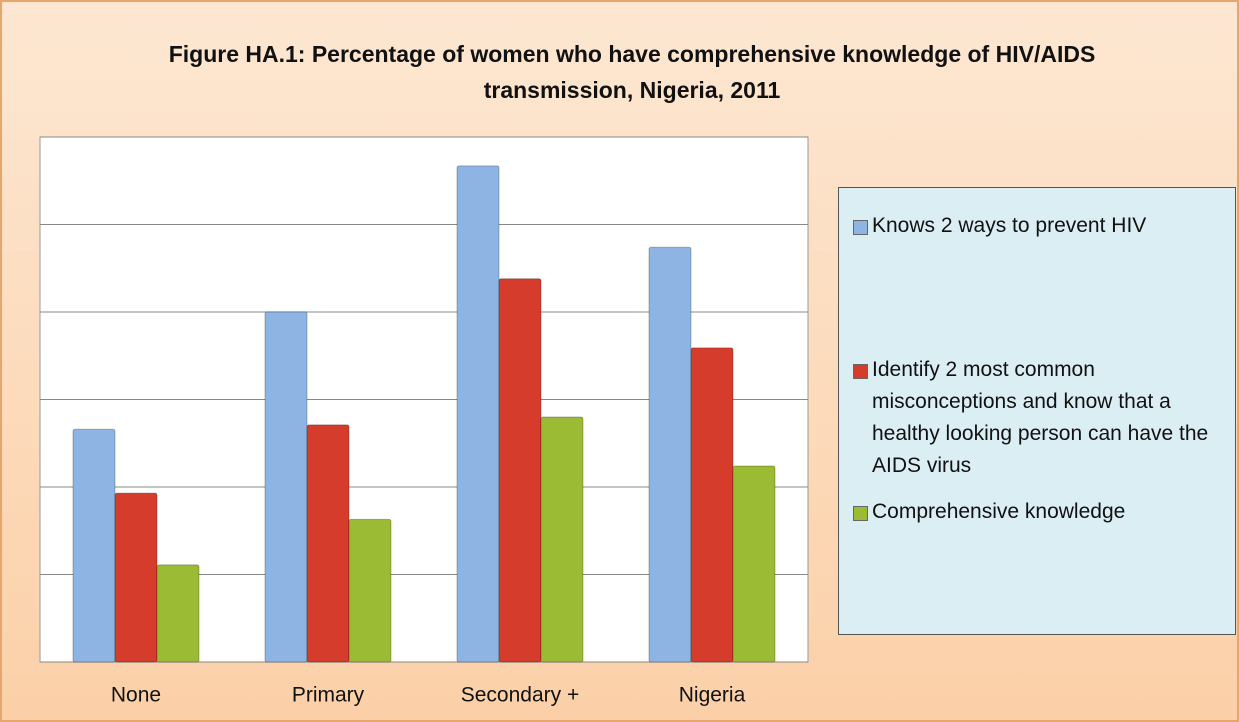 This screenshot has height=722, width=1239. I want to click on legend-item: Comprehensive knowledge, so click(1037, 512).